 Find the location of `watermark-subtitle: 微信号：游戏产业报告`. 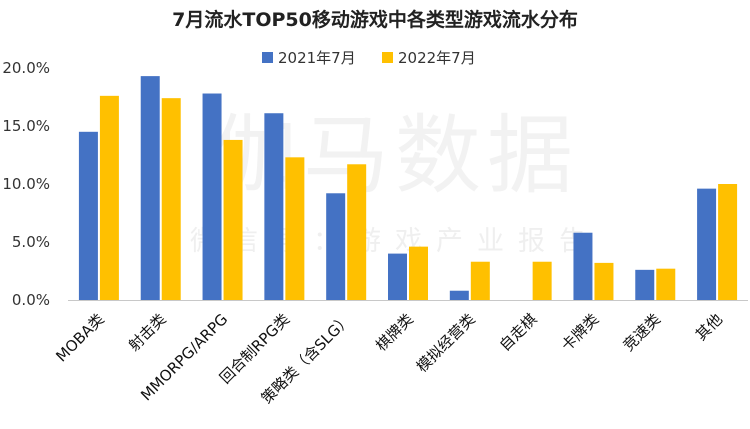

watermark-subtitle: 微信号：游戏产业报告 is located at coordinates (395, 241).